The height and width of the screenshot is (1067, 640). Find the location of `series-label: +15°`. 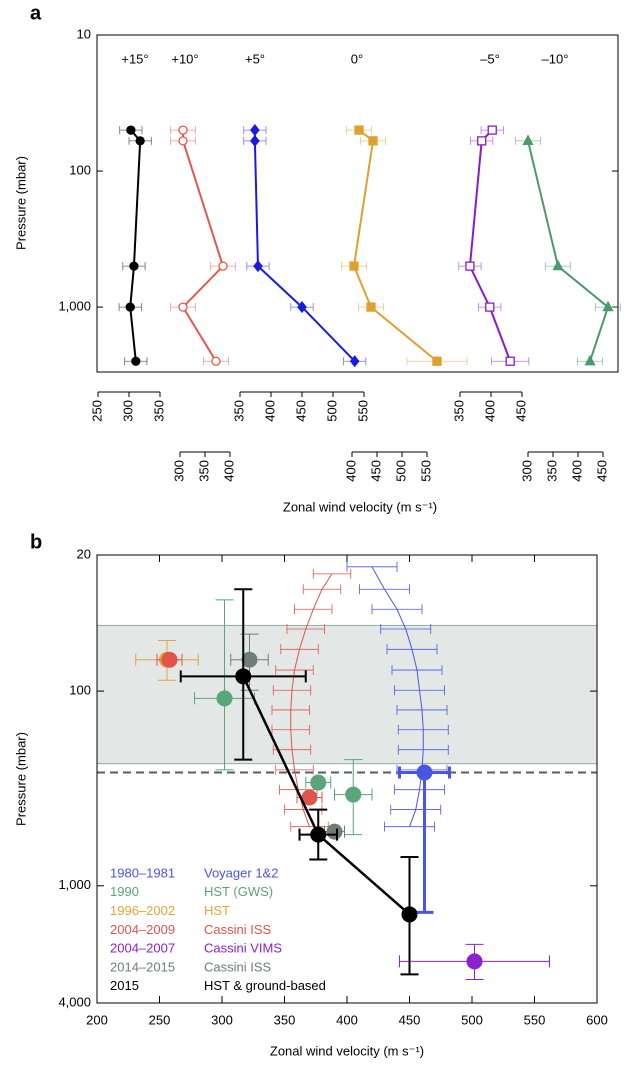

series-label: +15° is located at coordinates (134, 58).